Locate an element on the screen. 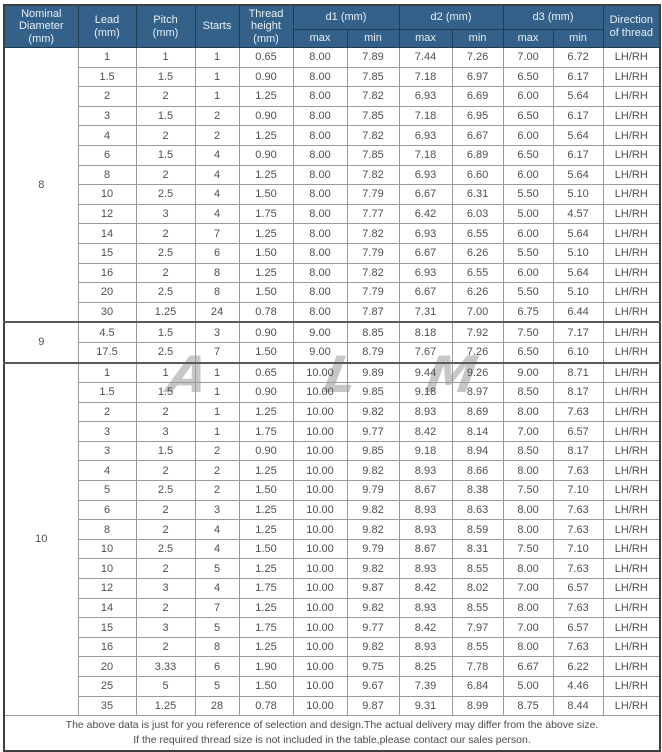 The image size is (662, 752). table-cell: 7.79 is located at coordinates (373, 253).